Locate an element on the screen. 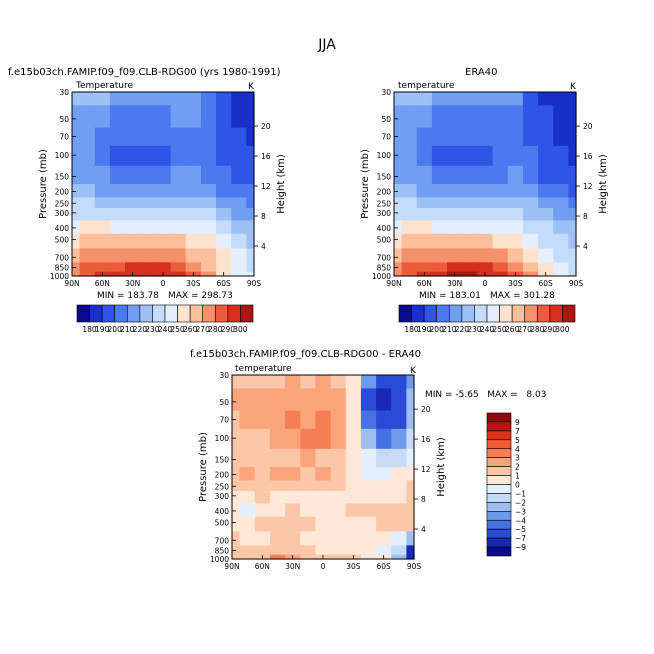  model-pressure-tick-label: 150 is located at coordinates (62, 176).